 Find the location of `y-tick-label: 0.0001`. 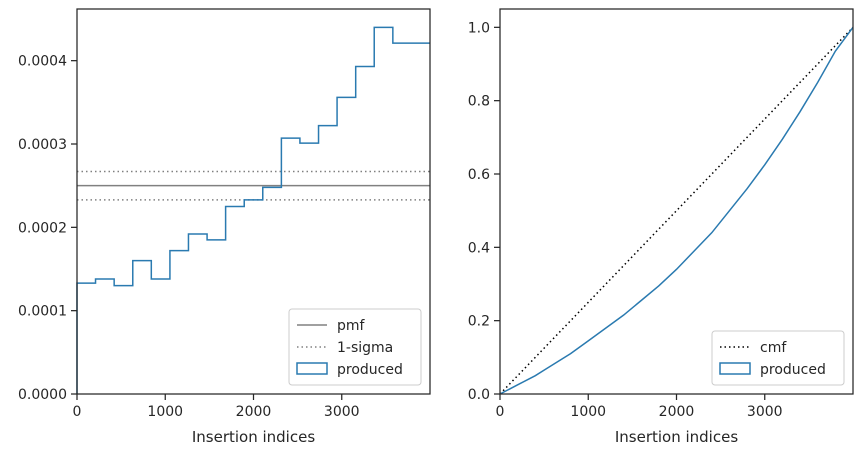

y-tick-label: 0.0001 is located at coordinates (42, 312).